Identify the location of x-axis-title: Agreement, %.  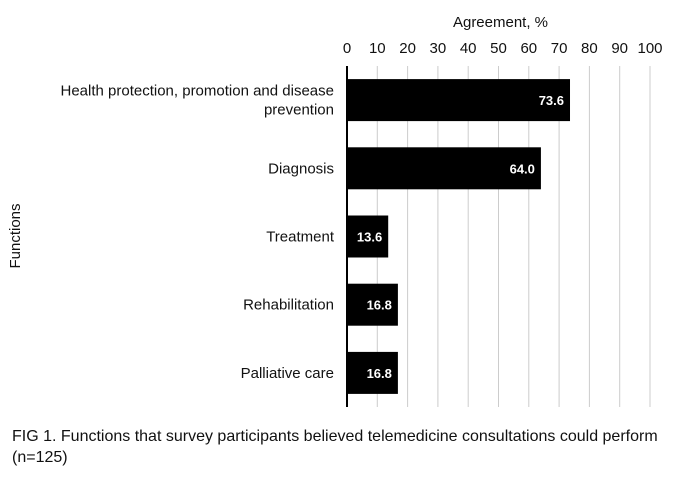
(500, 22).